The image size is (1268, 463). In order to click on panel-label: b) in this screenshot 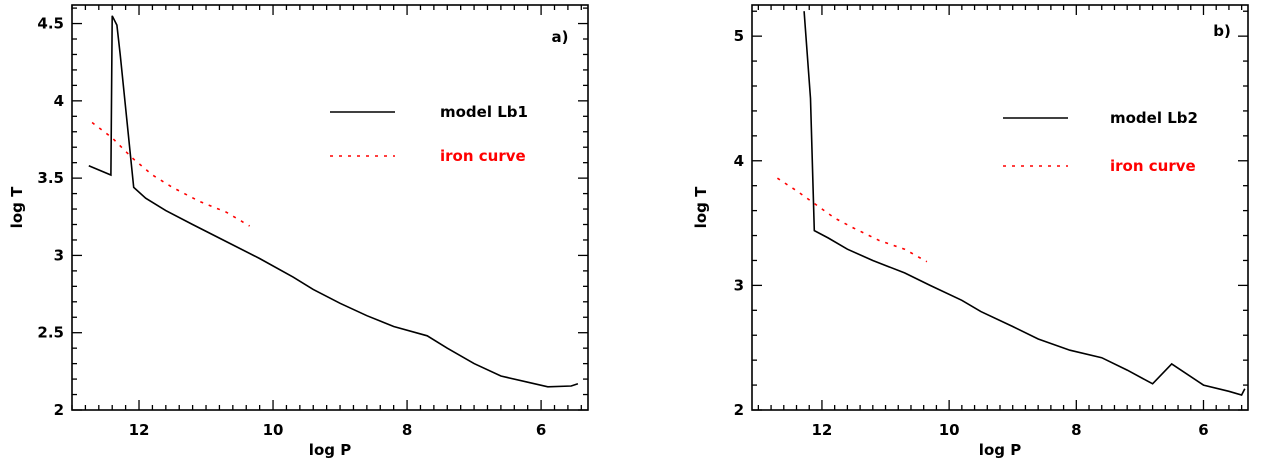, I will do `click(1222, 31)`.